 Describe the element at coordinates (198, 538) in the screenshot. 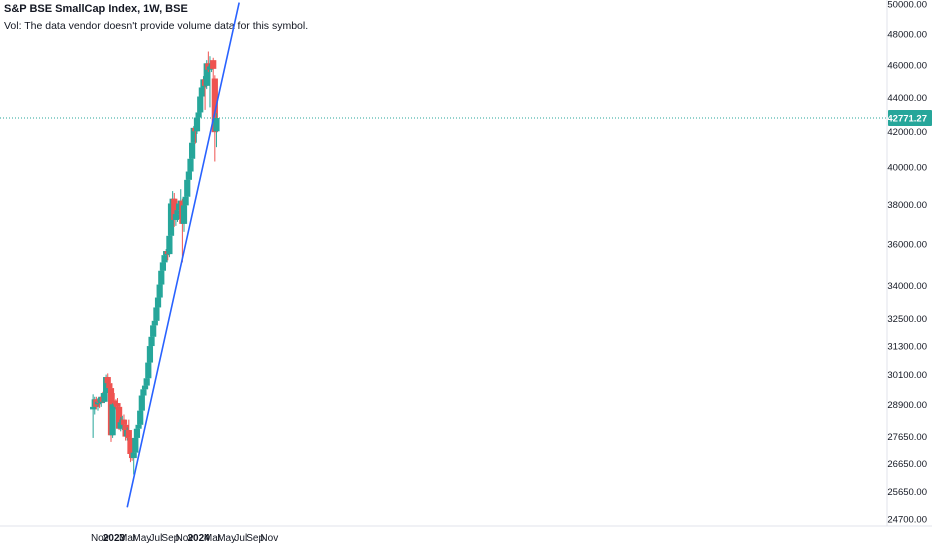

I see `time-tick-label: 2024` at that location.